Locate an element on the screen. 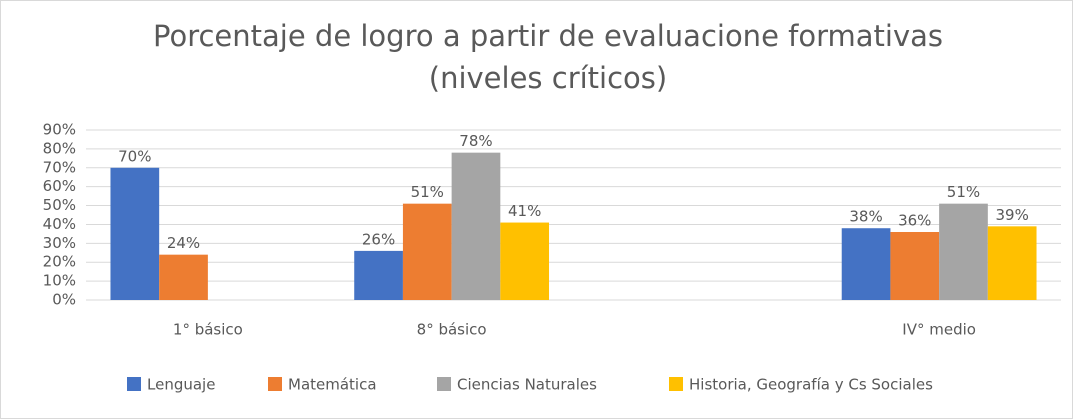 This screenshot has height=419, width=1073. y-tick-label: 60% is located at coordinates (59, 186).